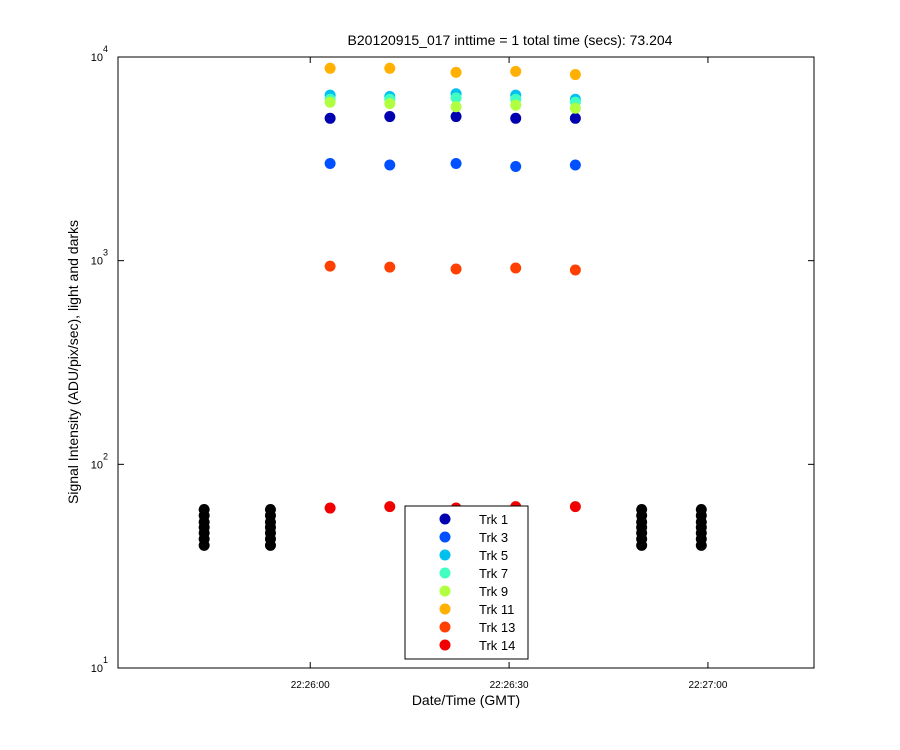 This screenshot has width=900, height=750. What do you see at coordinates (493, 573) in the screenshot?
I see `legend-label: Trk 7` at bounding box center [493, 573].